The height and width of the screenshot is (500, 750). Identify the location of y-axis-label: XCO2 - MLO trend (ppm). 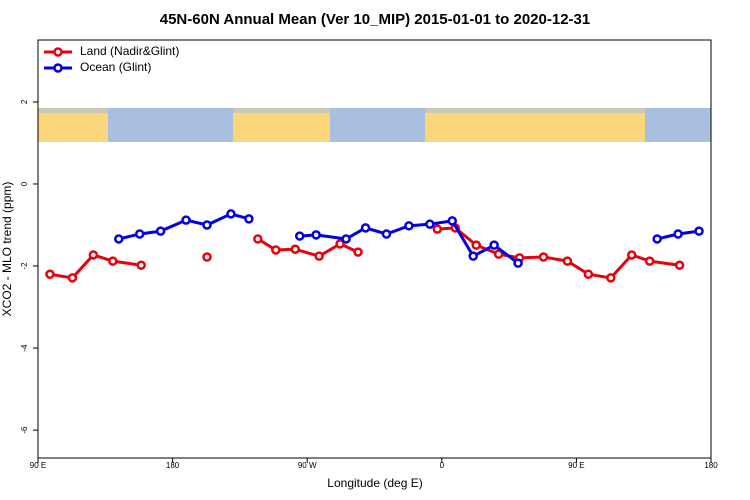
(7, 249).